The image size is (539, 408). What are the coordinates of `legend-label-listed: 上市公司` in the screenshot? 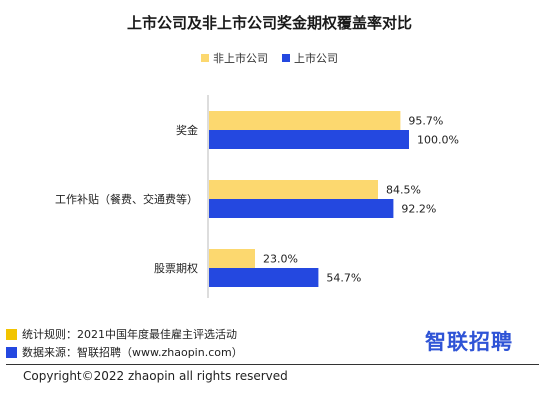 It's located at (316, 58).